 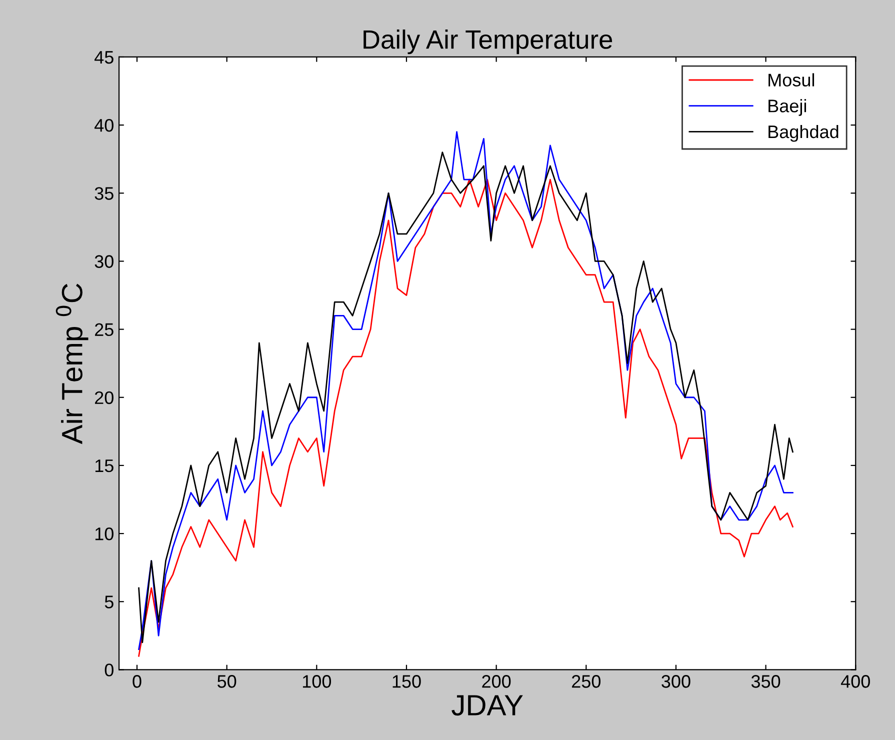 I want to click on x-tick-label: 200, so click(x=496, y=681).